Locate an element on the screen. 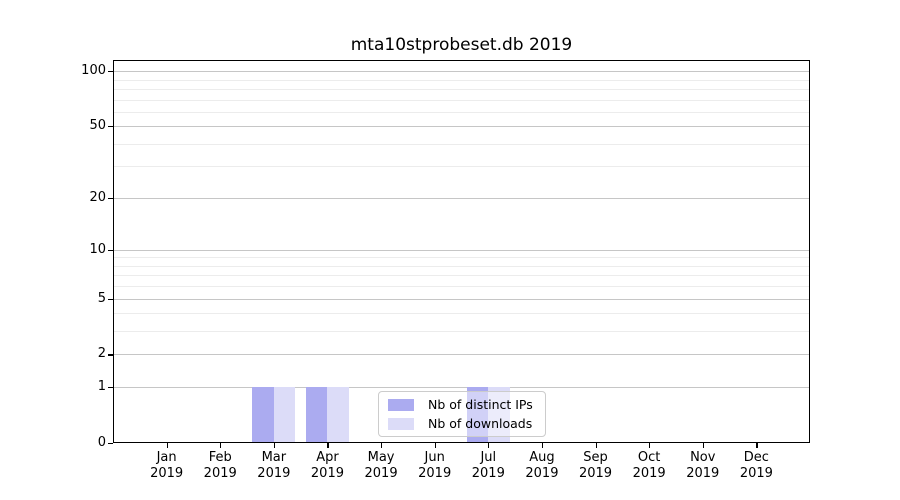  bar-downloads-apr is located at coordinates (338, 415).